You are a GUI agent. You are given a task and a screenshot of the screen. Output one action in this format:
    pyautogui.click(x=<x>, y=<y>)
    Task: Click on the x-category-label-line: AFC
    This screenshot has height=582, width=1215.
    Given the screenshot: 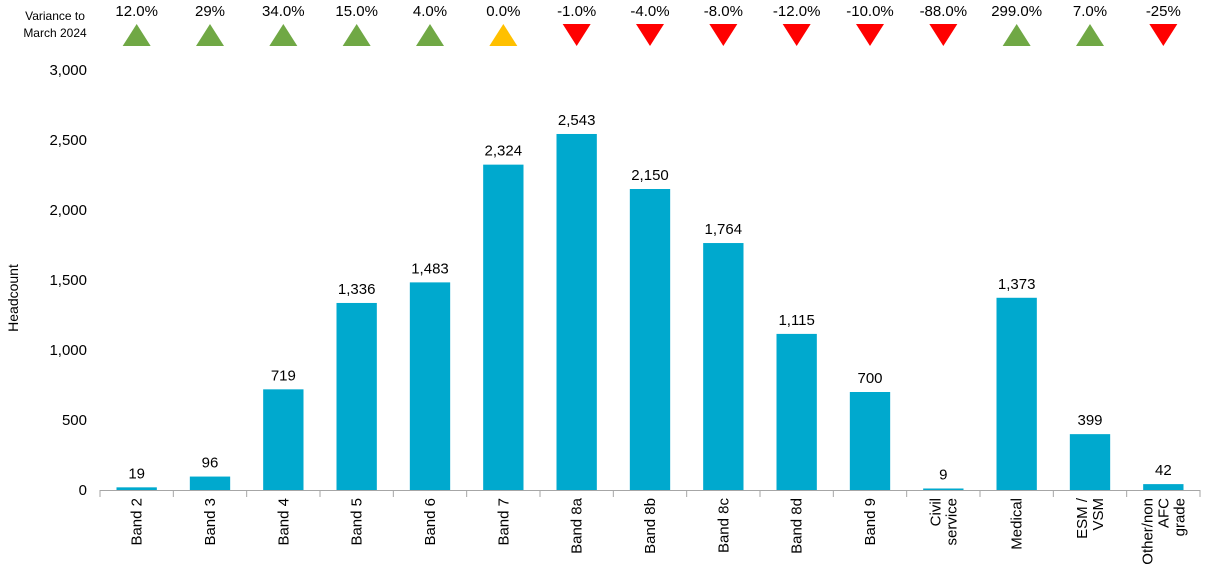 What is the action you would take?
    pyautogui.click(x=1163, y=513)
    